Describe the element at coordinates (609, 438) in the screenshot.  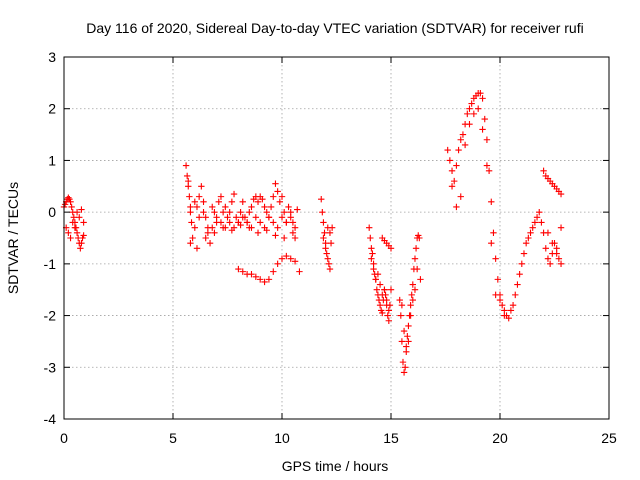
I see `x-tick-label: 25` at that location.